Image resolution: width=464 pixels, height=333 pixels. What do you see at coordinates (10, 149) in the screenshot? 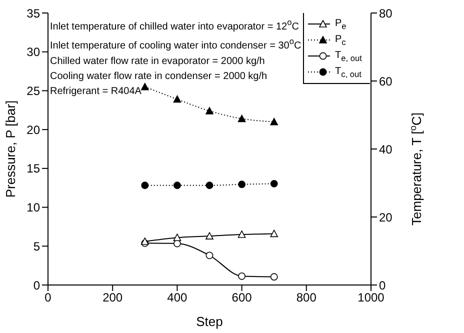
I see `y-axis-title: Pressure, P [bar]` at bounding box center [10, 149].